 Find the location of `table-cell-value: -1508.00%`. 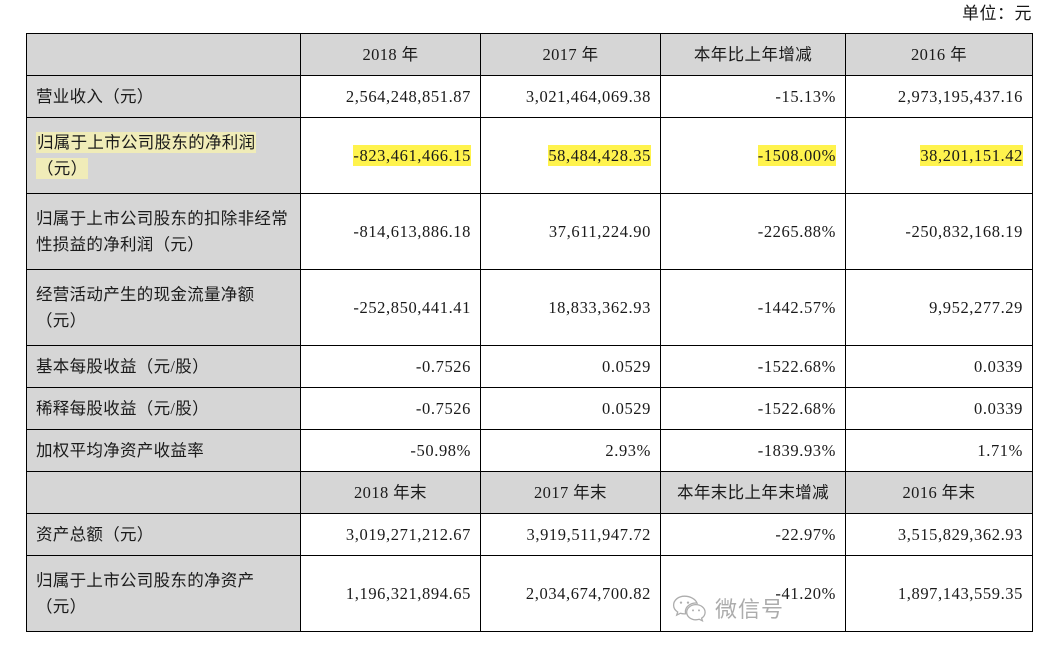

table-cell-value: -1508.00% is located at coordinates (753, 155).